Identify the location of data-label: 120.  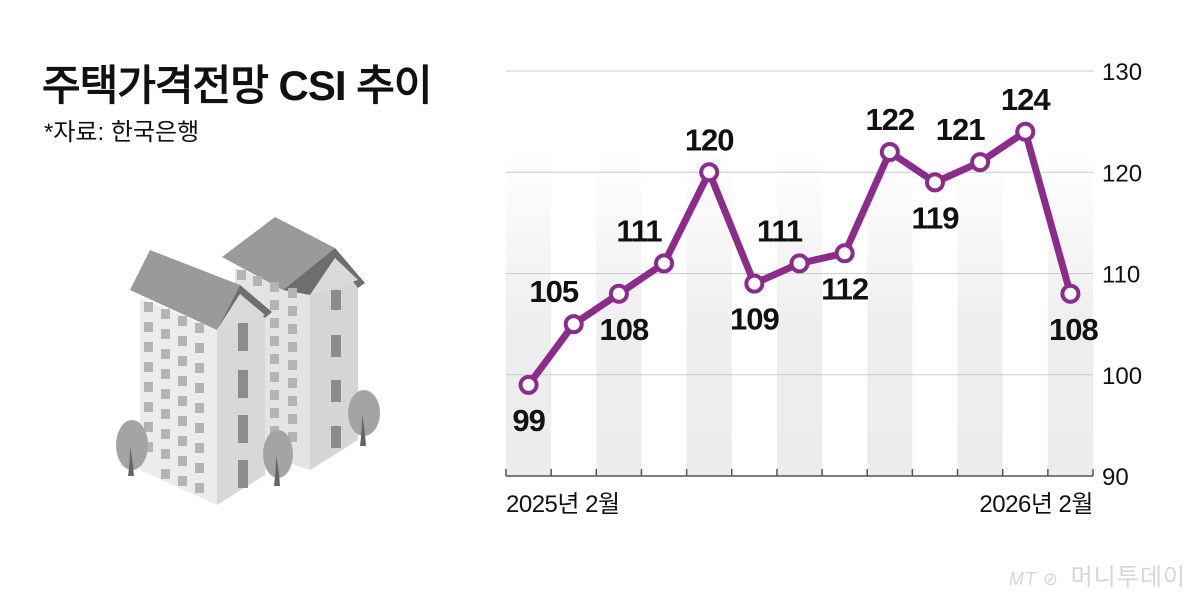
(709, 139).